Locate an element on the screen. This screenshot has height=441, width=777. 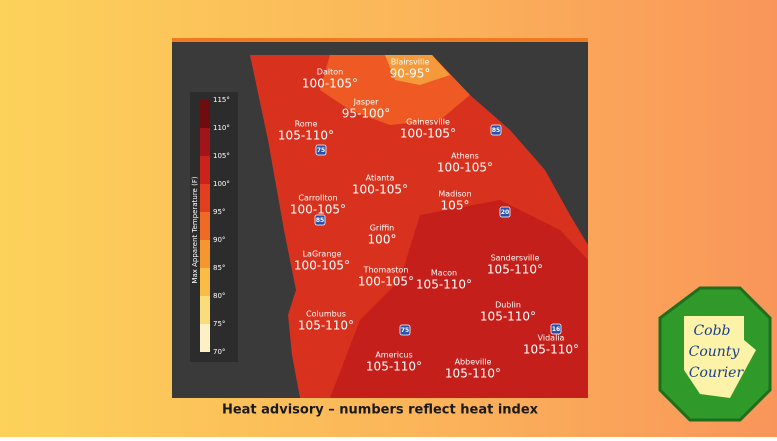
legend-tick-label: 115° is located at coordinates (221, 100).